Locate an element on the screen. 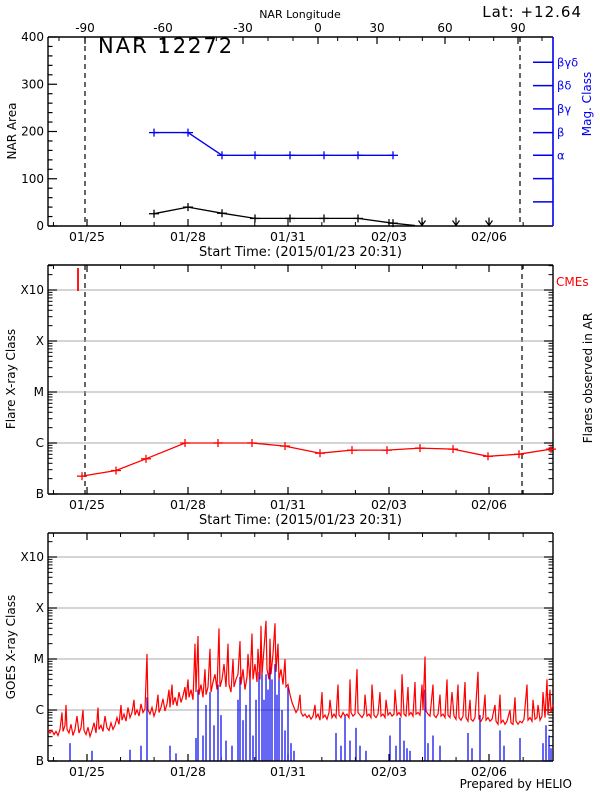 The image size is (600, 800). mag-class-tick-label: α is located at coordinates (561, 155).